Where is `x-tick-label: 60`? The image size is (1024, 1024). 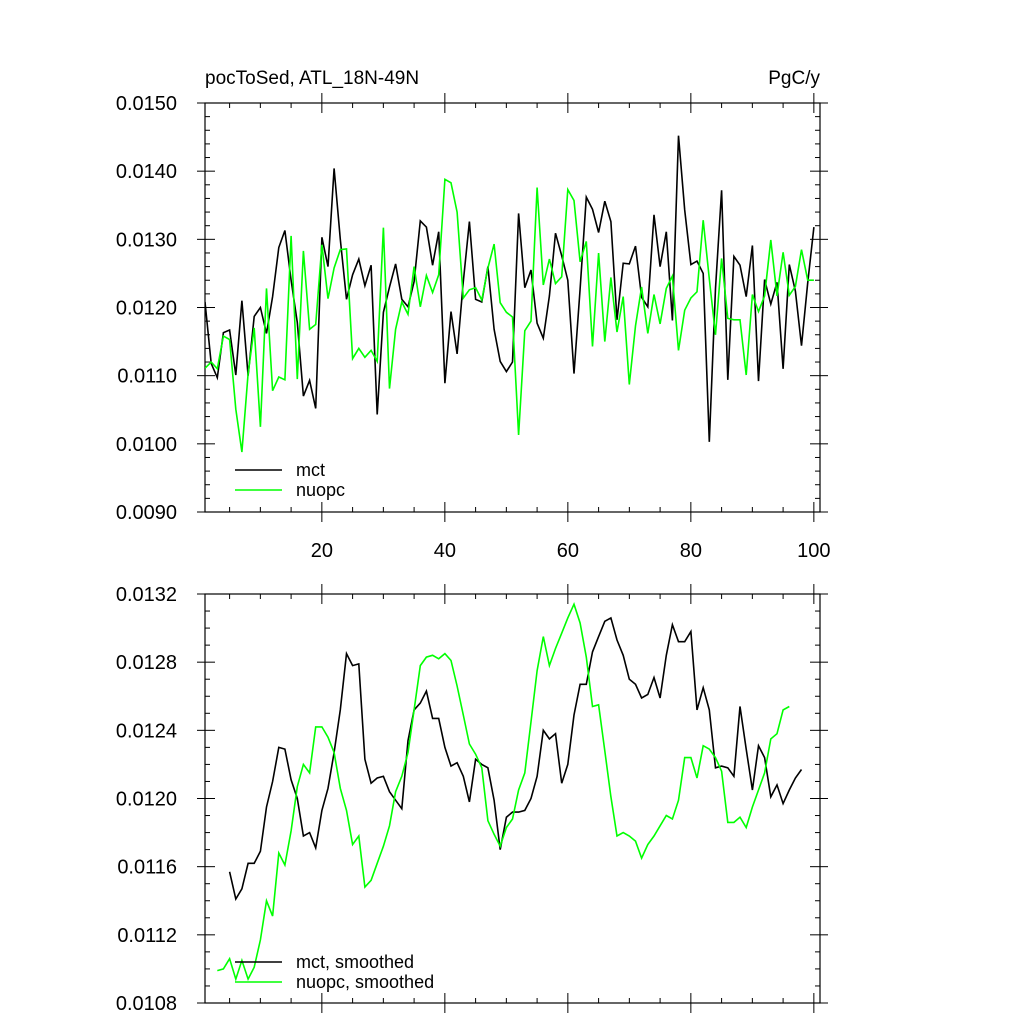
x-tick-label: 60 is located at coordinates (568, 551).